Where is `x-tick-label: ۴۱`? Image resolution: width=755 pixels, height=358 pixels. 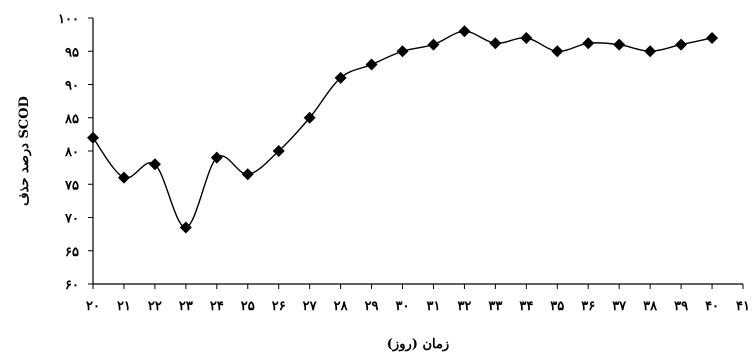
x-tick-label: ۴۱ is located at coordinates (743, 306).